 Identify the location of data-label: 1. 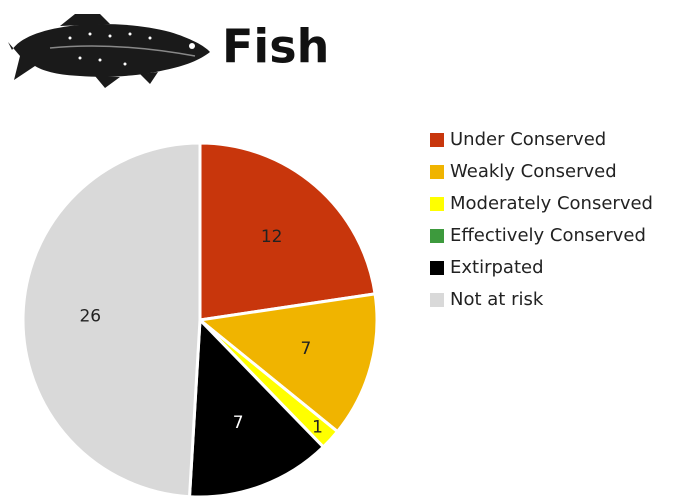
(317, 428).